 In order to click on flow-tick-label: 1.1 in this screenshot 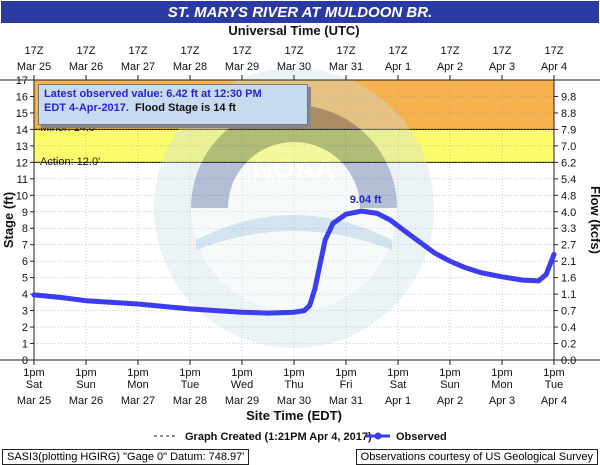, I will do `click(568, 295)`.